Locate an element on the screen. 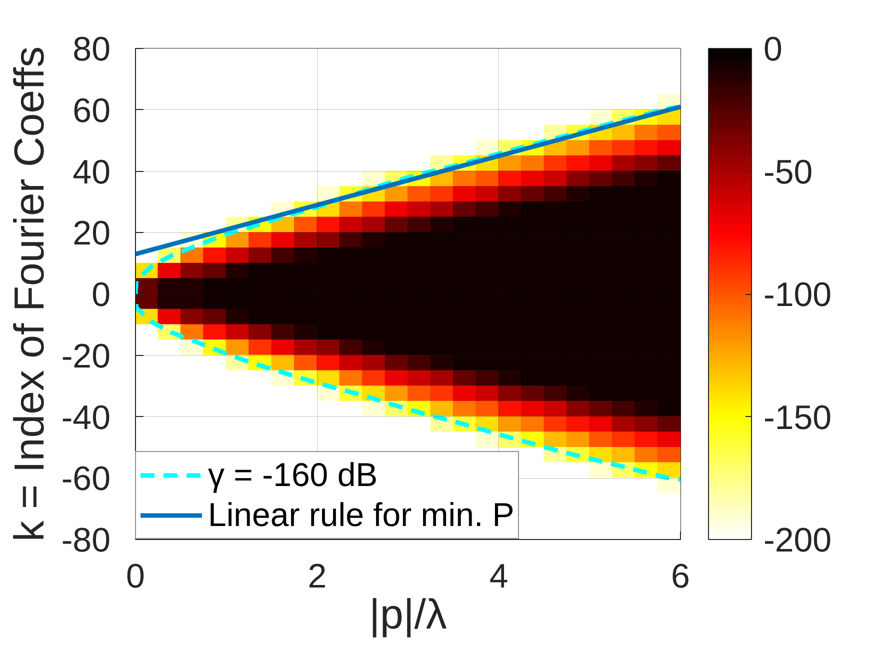 The height and width of the screenshot is (657, 875). x-tick-label: 2 is located at coordinates (317, 577).